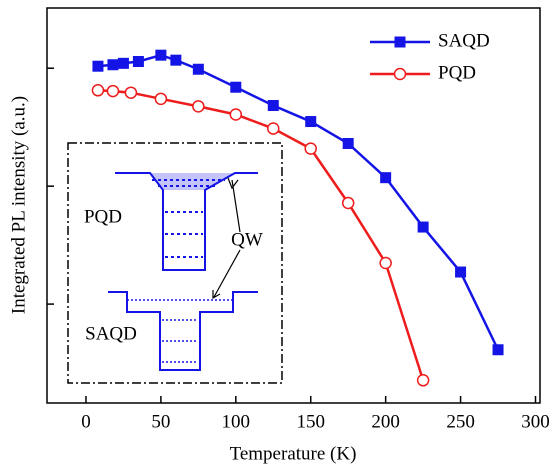 This screenshot has height=468, width=556. What do you see at coordinates (111, 333) in the screenshot?
I see `inset-label: SAQD` at bounding box center [111, 333].